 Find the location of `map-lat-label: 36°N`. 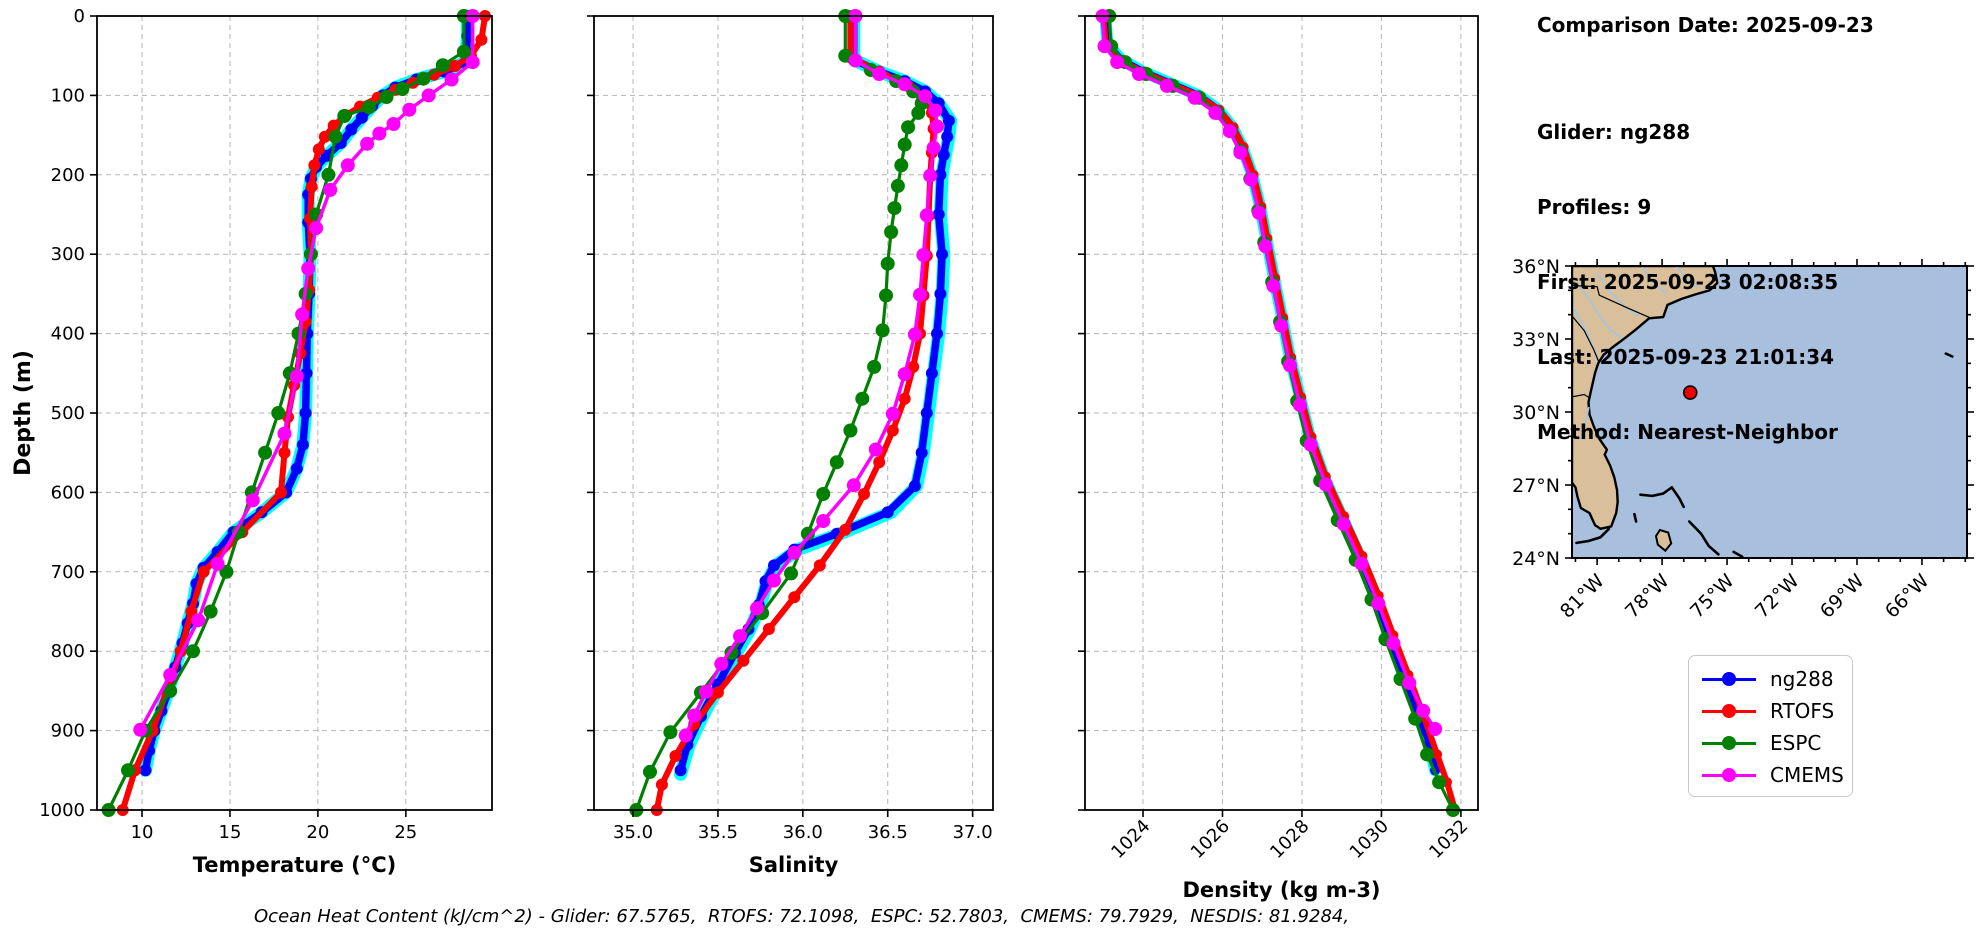

map-lat-label: 36°N is located at coordinates (1536, 267).